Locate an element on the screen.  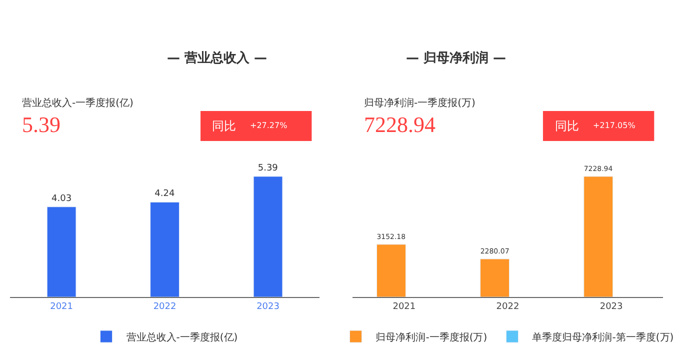
chart-subtitle: 归母净利润-一季度报(万) is located at coordinates (420, 103).